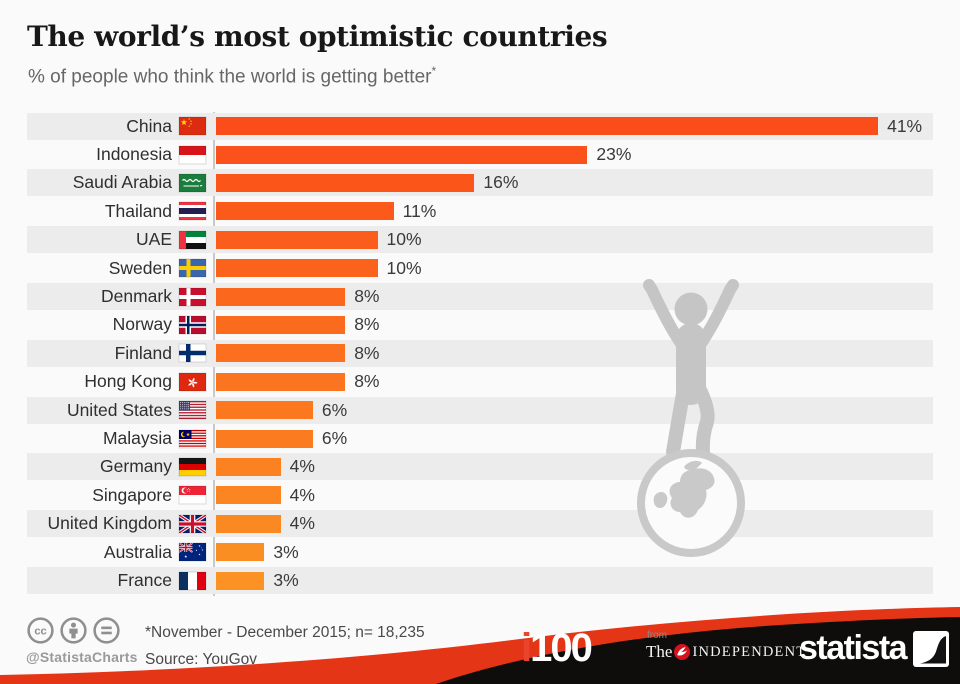 The image size is (960, 684). Describe the element at coordinates (657, 635) in the screenshot. I see `independent-from-label: from` at that location.